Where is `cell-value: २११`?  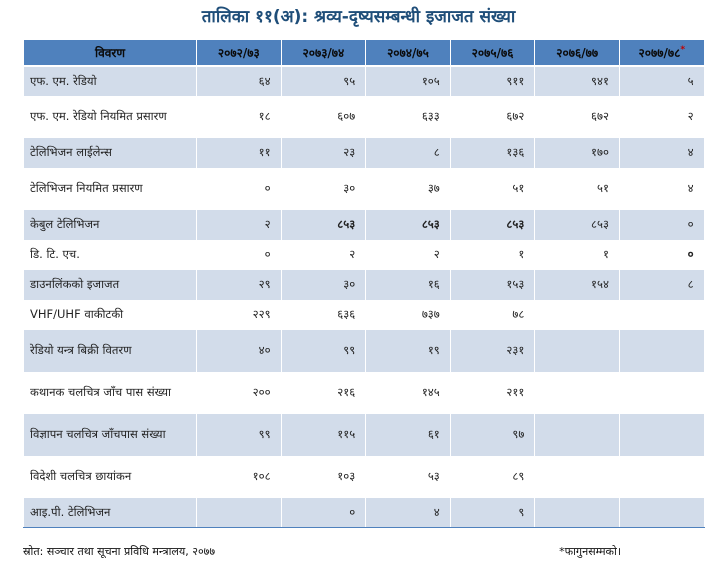
cell-value: २११ is located at coordinates (492, 392).